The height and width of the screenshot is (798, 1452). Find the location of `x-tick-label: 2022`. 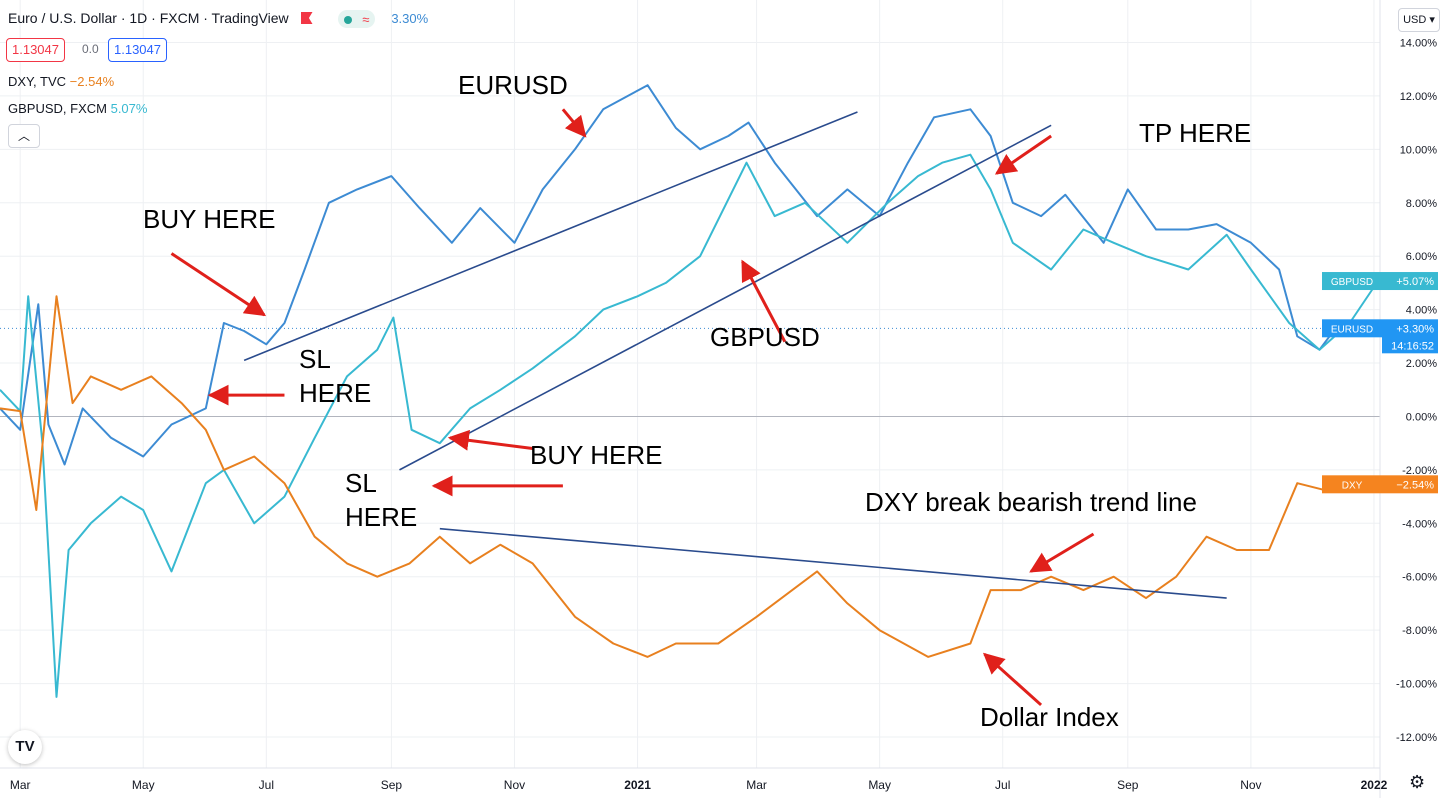

x-tick-label: 2022 is located at coordinates (1374, 785).